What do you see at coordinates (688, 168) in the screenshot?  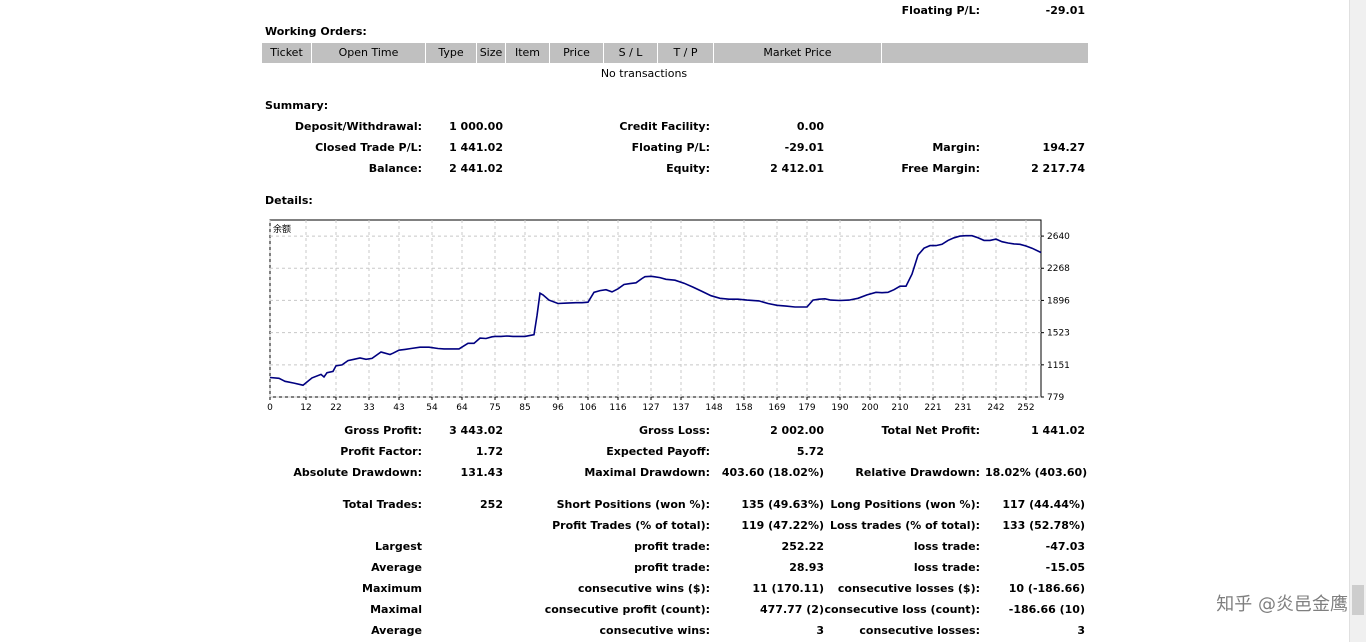 I see `summary-label: Equity:` at bounding box center [688, 168].